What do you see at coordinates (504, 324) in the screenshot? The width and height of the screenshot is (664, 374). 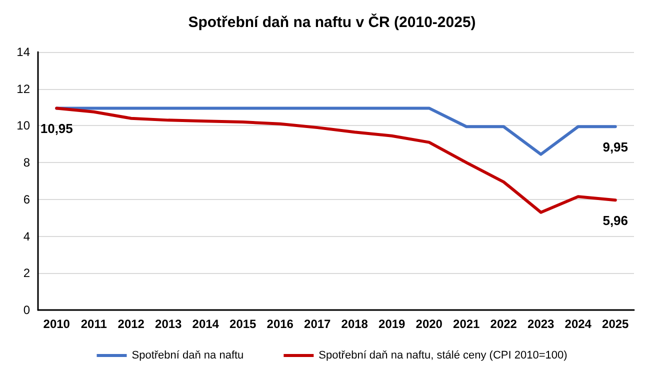 I see `x-tick-label: 2022` at bounding box center [504, 324].